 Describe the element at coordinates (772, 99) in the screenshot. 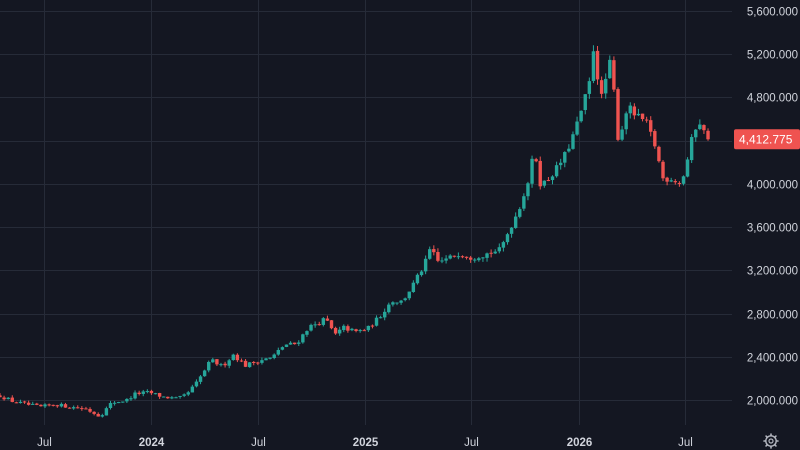

I see `y-tick-label: 4,800.000` at that location.